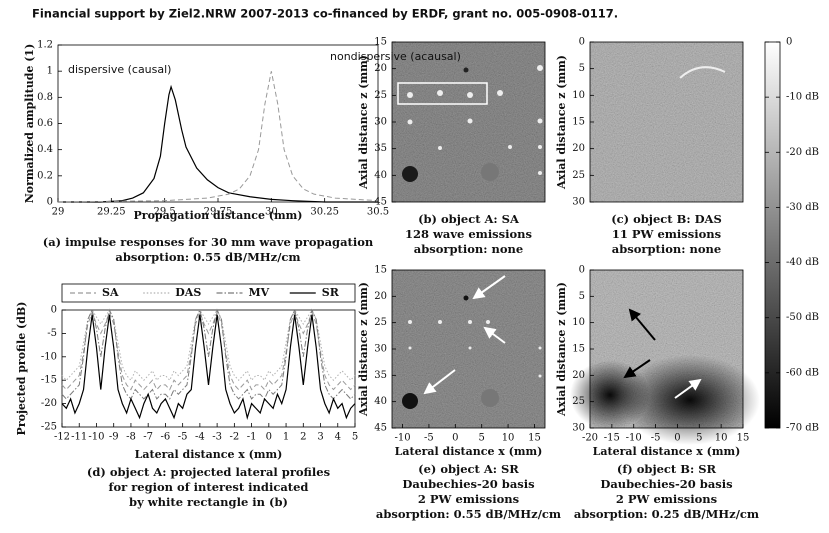 The image size is (829, 533). Describe the element at coordinates (49, 356) in the screenshot. I see `y-tick-label: -10` at that location.